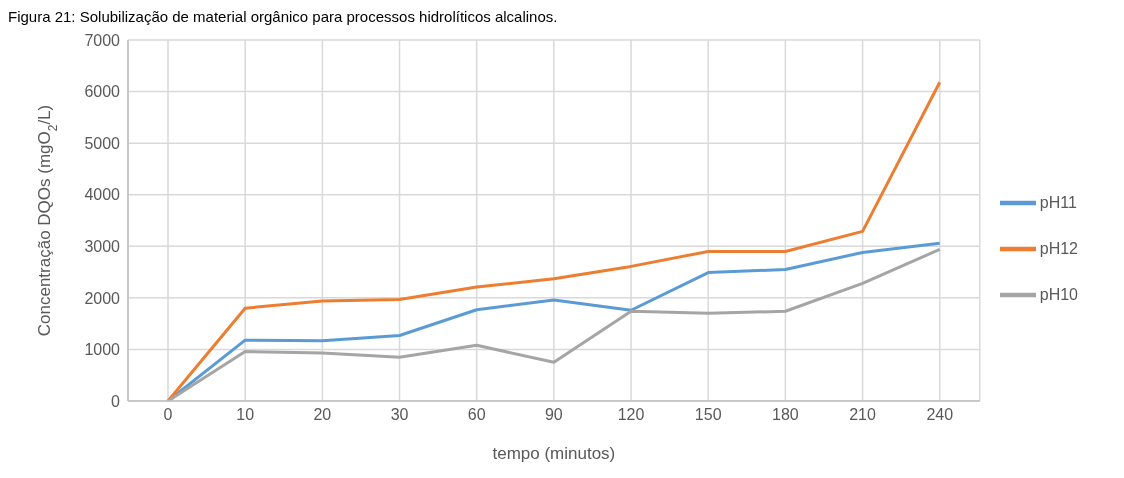 The height and width of the screenshot is (478, 1124). What do you see at coordinates (102, 40) in the screenshot?
I see `y-tick-label: 7000` at bounding box center [102, 40].